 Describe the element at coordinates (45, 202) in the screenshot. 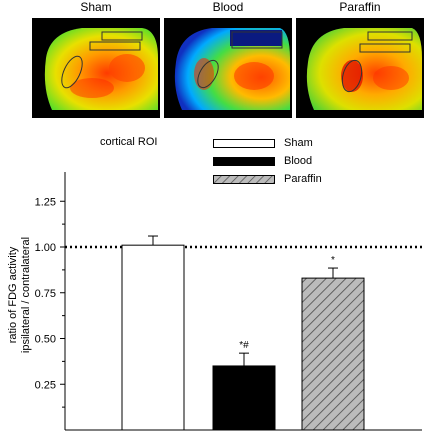

I see `y-tick-label: 1.25` at that location.